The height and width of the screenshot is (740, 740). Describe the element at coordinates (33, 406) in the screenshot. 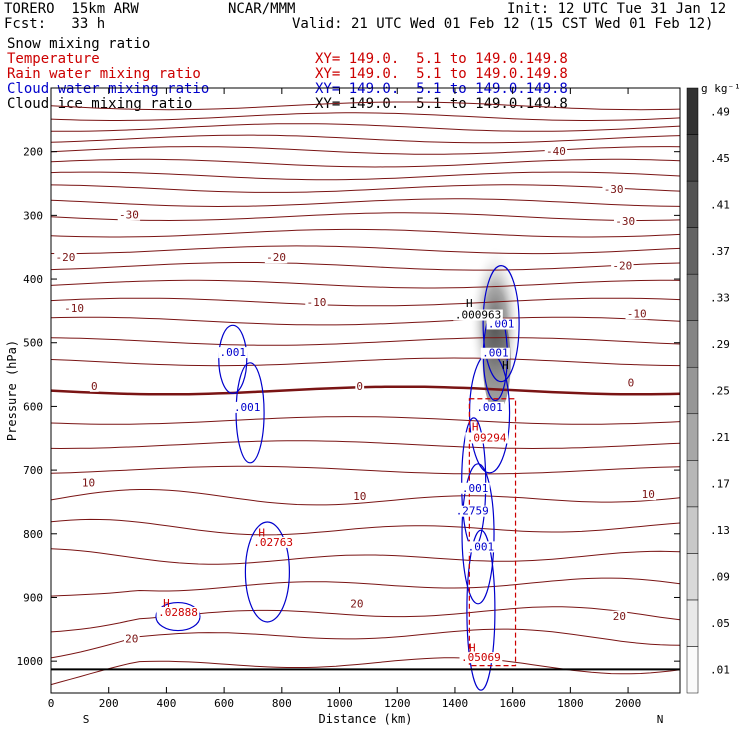

I see `y-tick-label: 600` at that location.